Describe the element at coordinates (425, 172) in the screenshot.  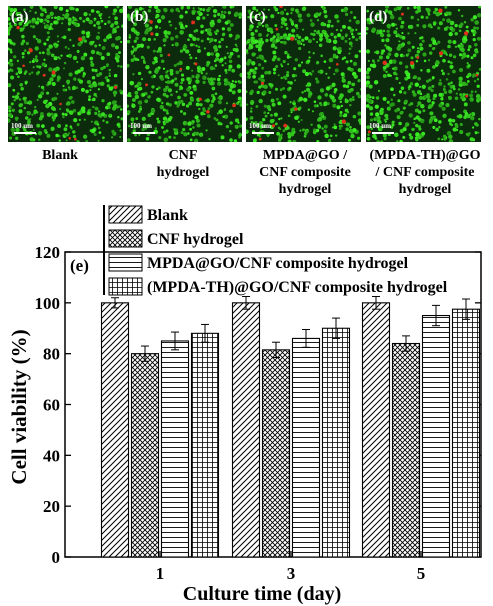
I see `caption-mpda-th-go-cnf: (MPDA-TH)@GO / CNF composite hydrogel` at that location.